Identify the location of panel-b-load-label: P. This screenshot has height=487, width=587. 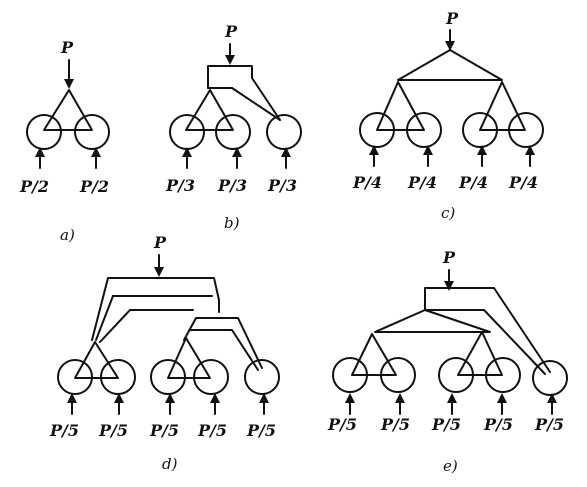
(231, 31).